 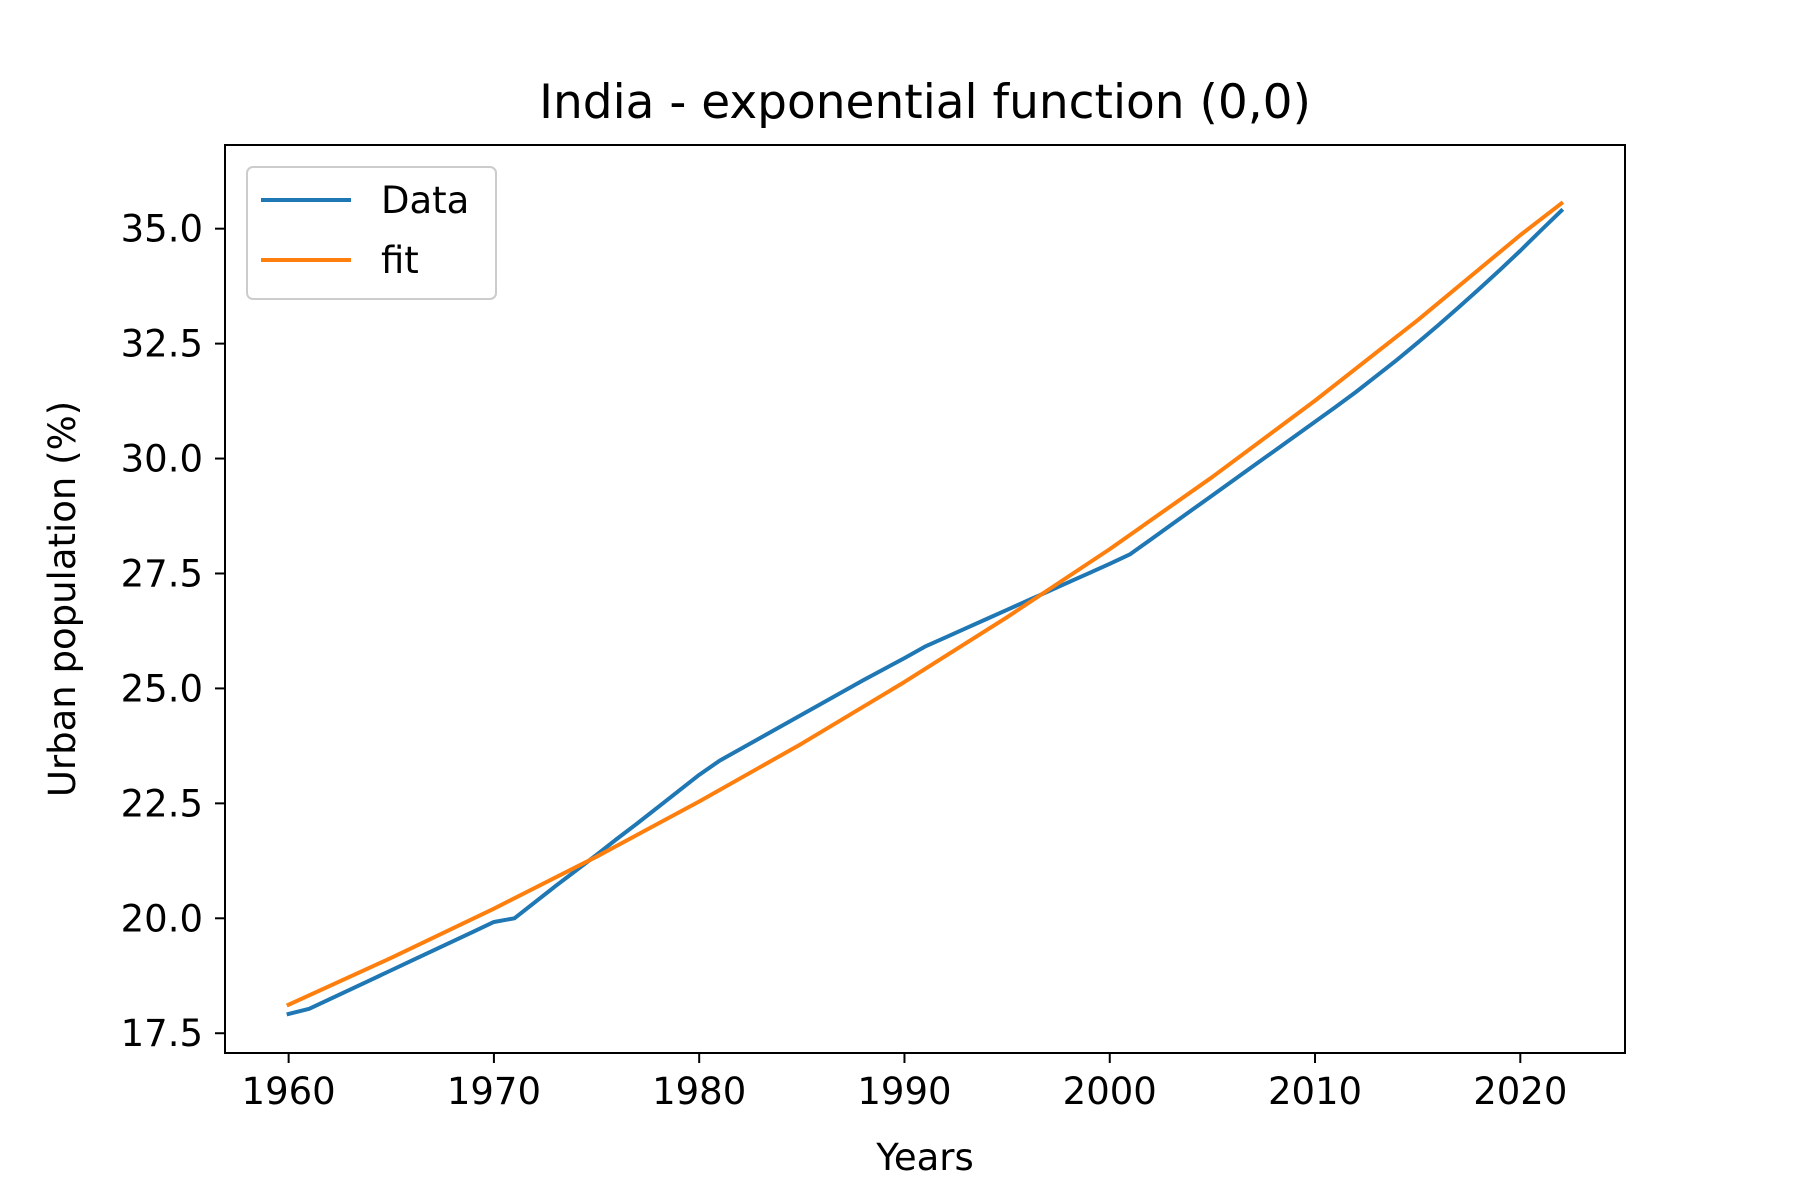 What do you see at coordinates (162, 573) in the screenshot?
I see `y-tick-label: 27.5` at bounding box center [162, 573].